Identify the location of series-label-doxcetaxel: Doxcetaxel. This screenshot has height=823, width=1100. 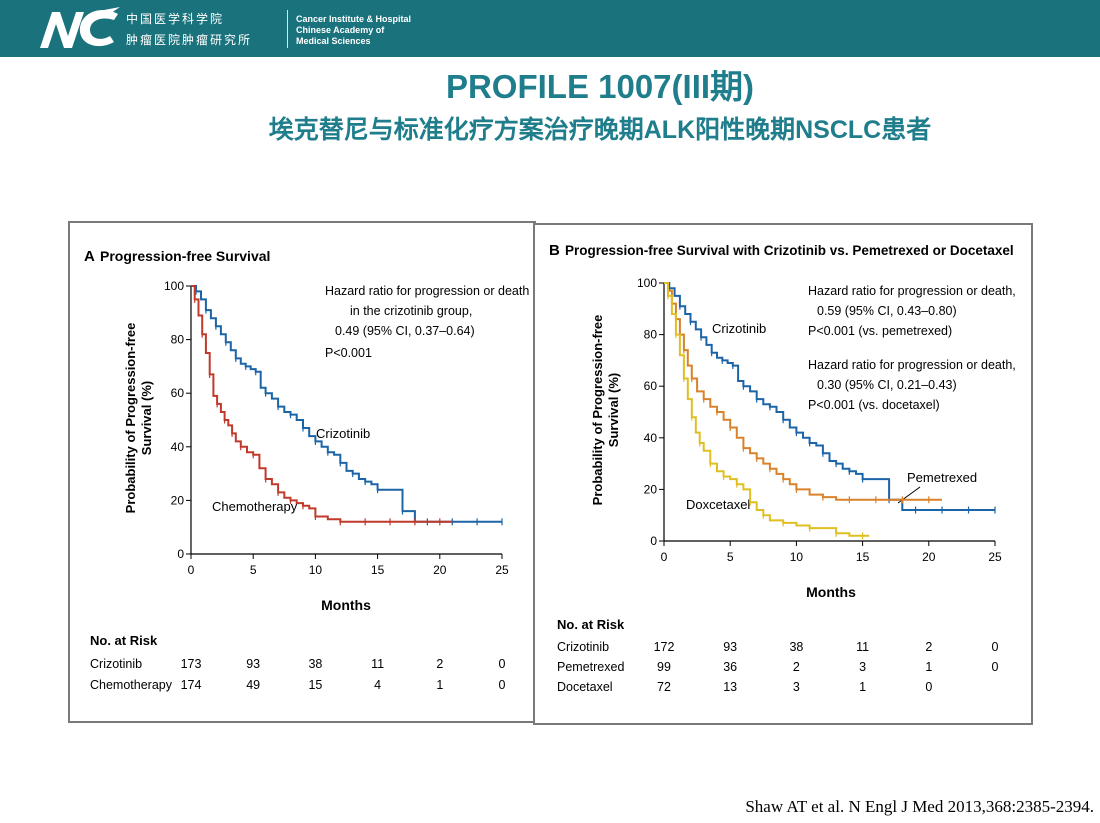
(718, 504).